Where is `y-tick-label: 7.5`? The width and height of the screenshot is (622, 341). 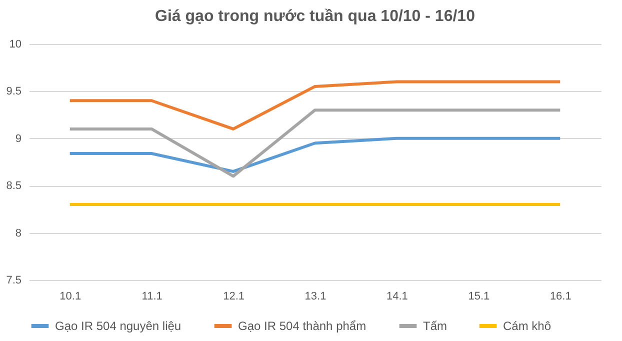 y-tick-label: 7.5 is located at coordinates (14, 280).